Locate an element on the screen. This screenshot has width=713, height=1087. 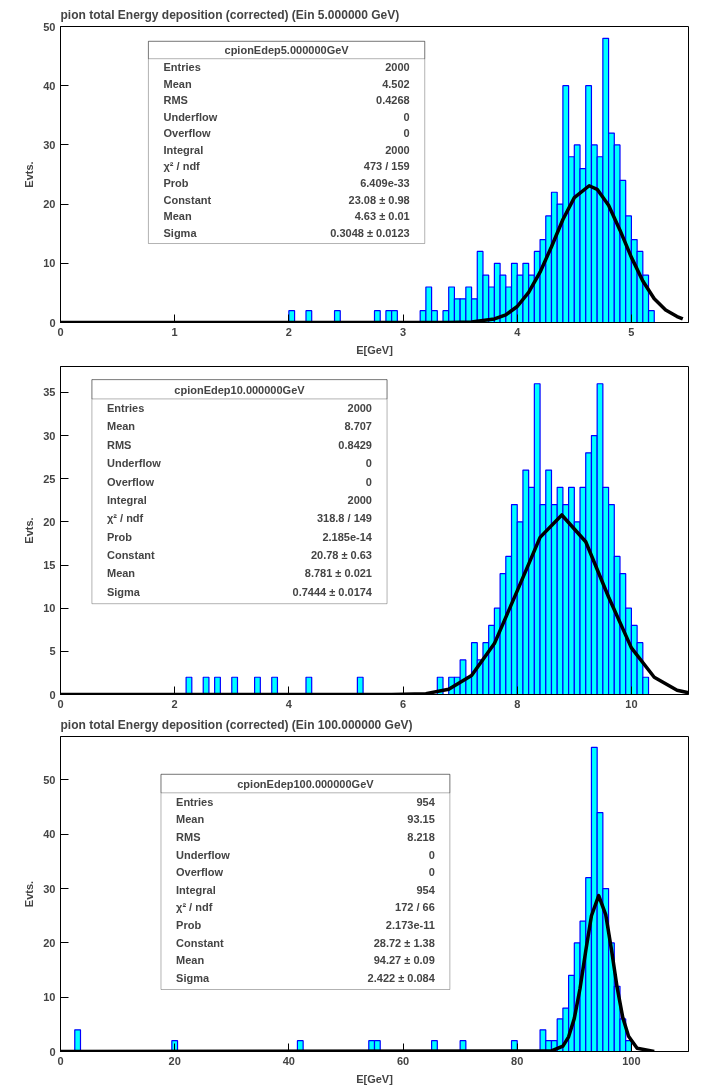
x-tick-label: 6 is located at coordinates (403, 703).